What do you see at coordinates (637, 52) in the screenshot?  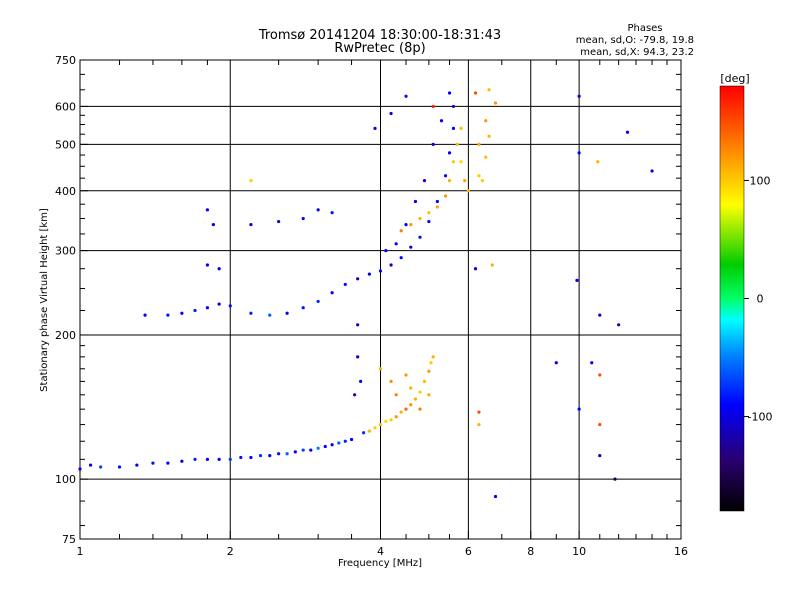 I see `phases-line-x: mean, sd,X: 94.3, 23.2` at bounding box center [637, 52].